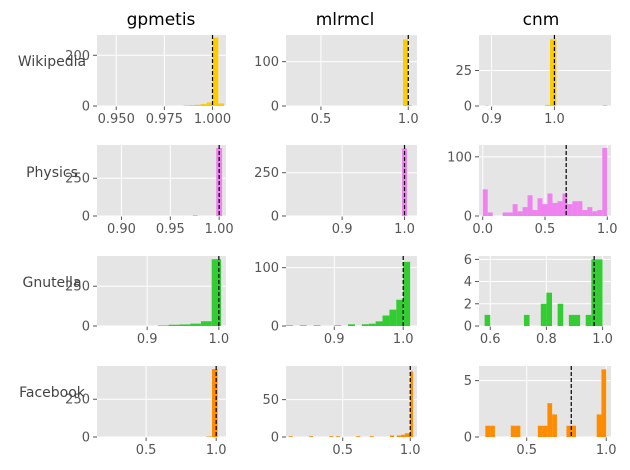  What do you see at coordinates (336, 81) in the screenshot?
I see `panel-wikipedia-mlrmcl: 0.5 1.0 0 100` at bounding box center [336, 81].